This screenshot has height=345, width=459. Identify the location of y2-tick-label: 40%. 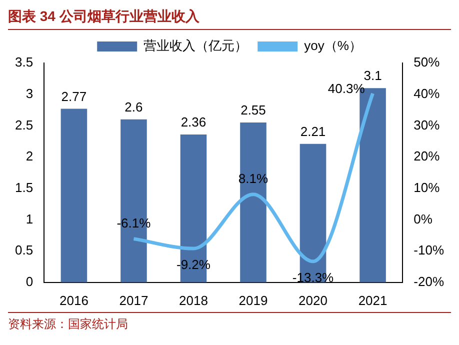
(427, 93).